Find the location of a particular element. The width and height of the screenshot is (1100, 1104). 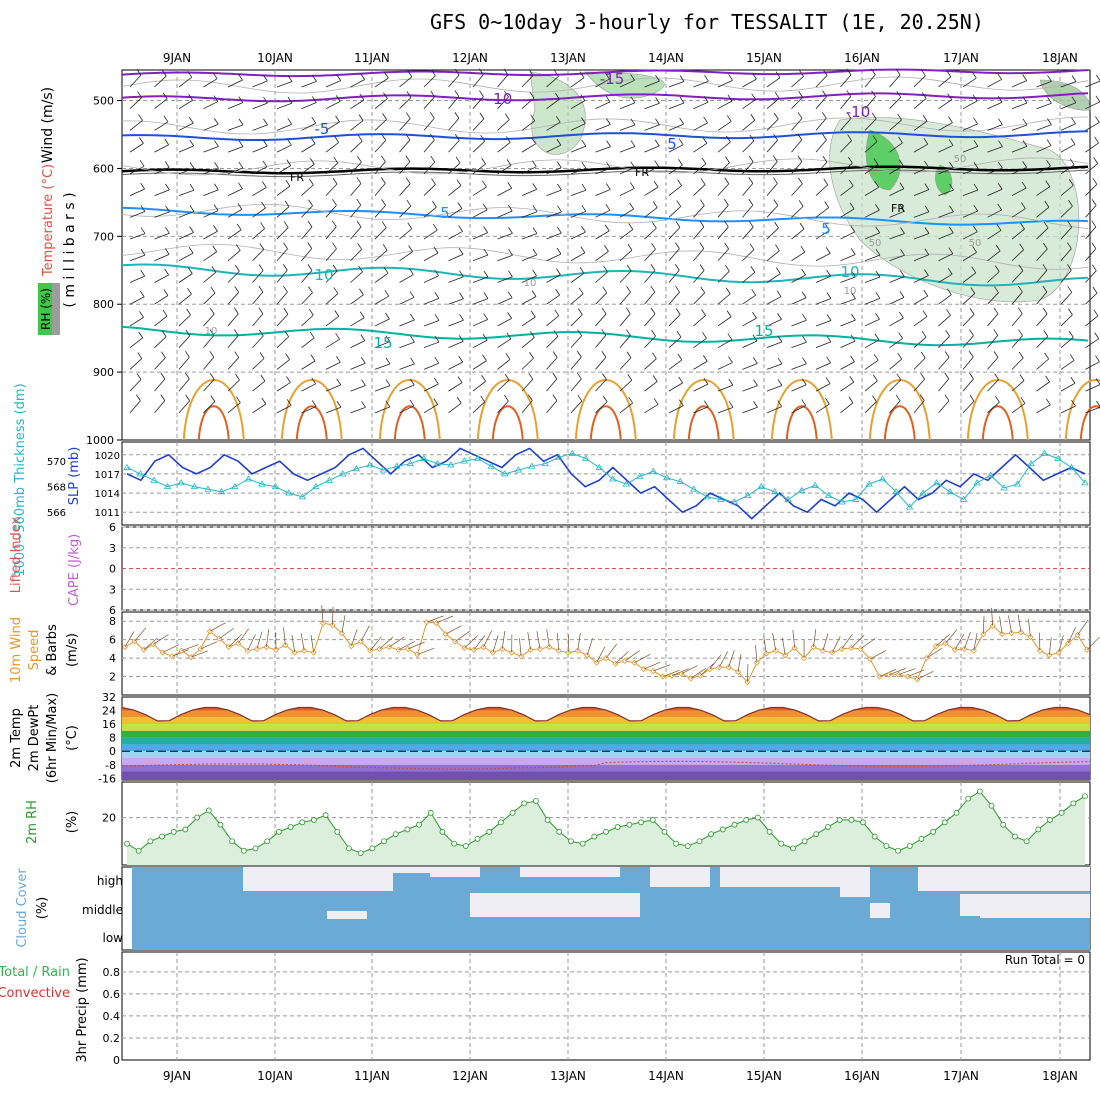

isotherm-label: 10 is located at coordinates (323, 275).